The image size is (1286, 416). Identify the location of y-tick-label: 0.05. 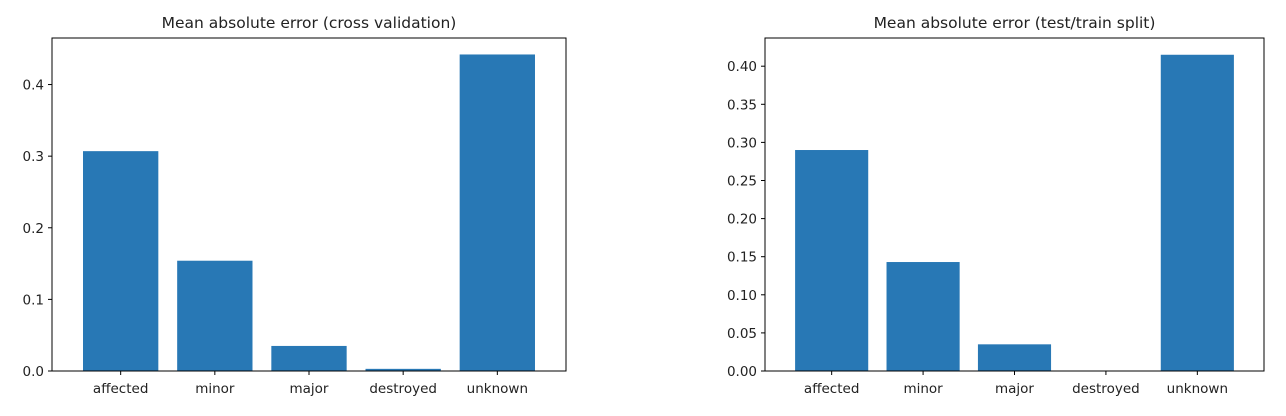
(742, 334).